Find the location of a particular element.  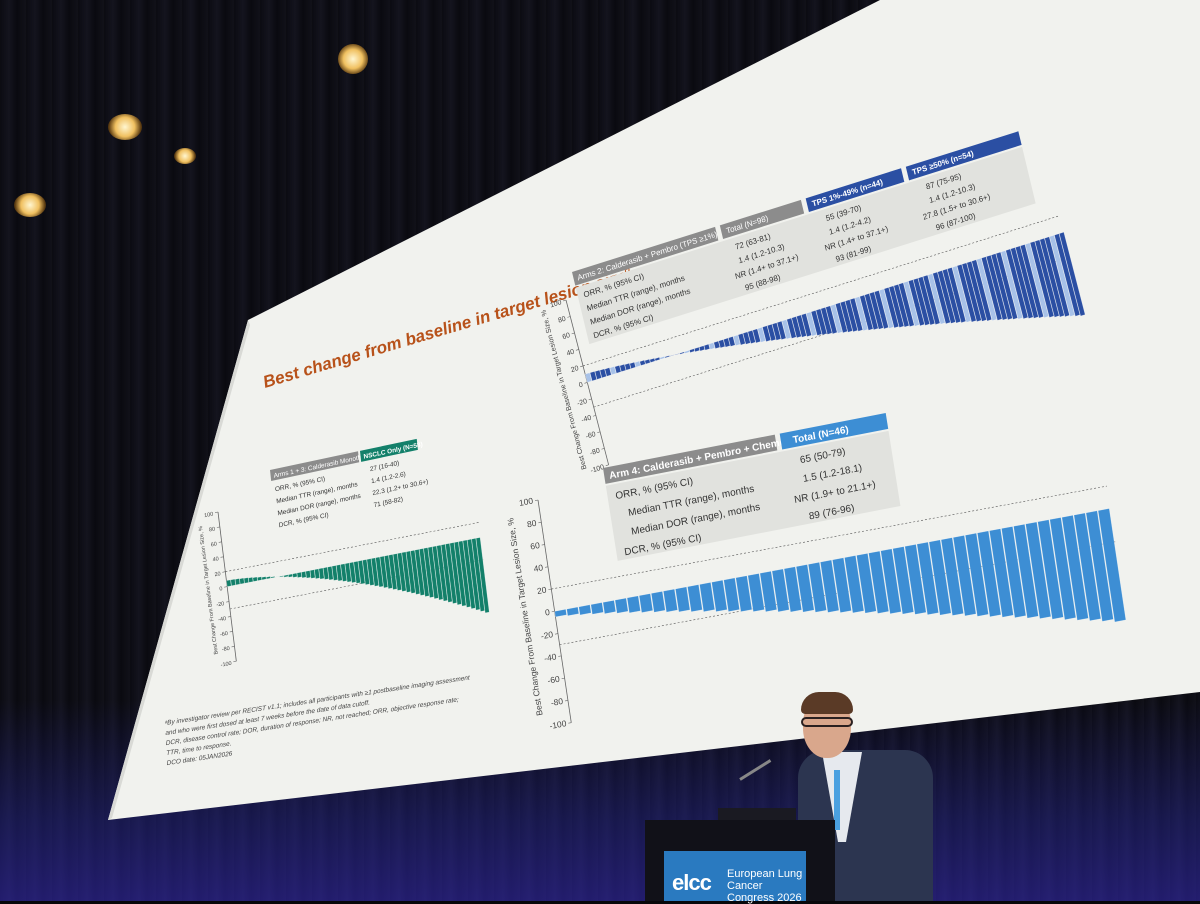

left-panel-col-header-bg is located at coordinates (388, 450).